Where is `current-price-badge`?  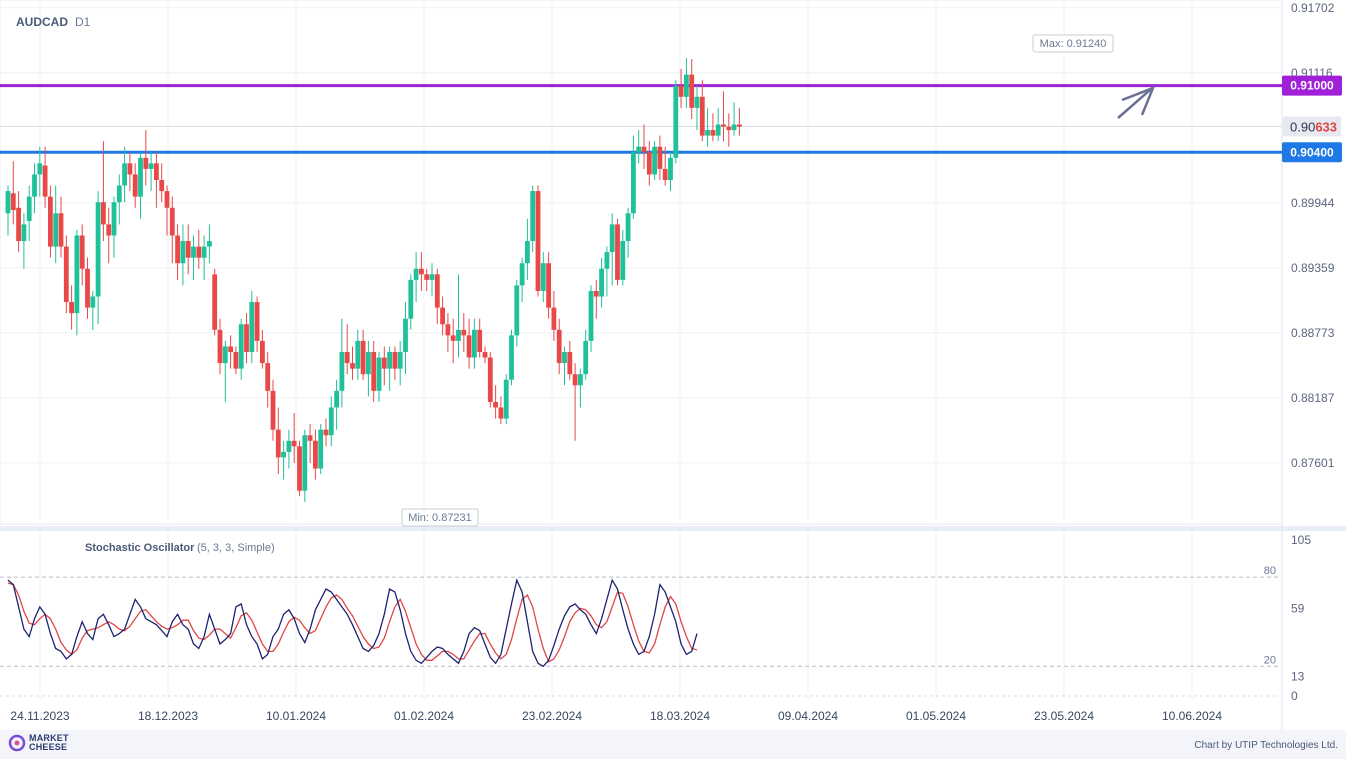
current-price-badge is located at coordinates (1312, 126).